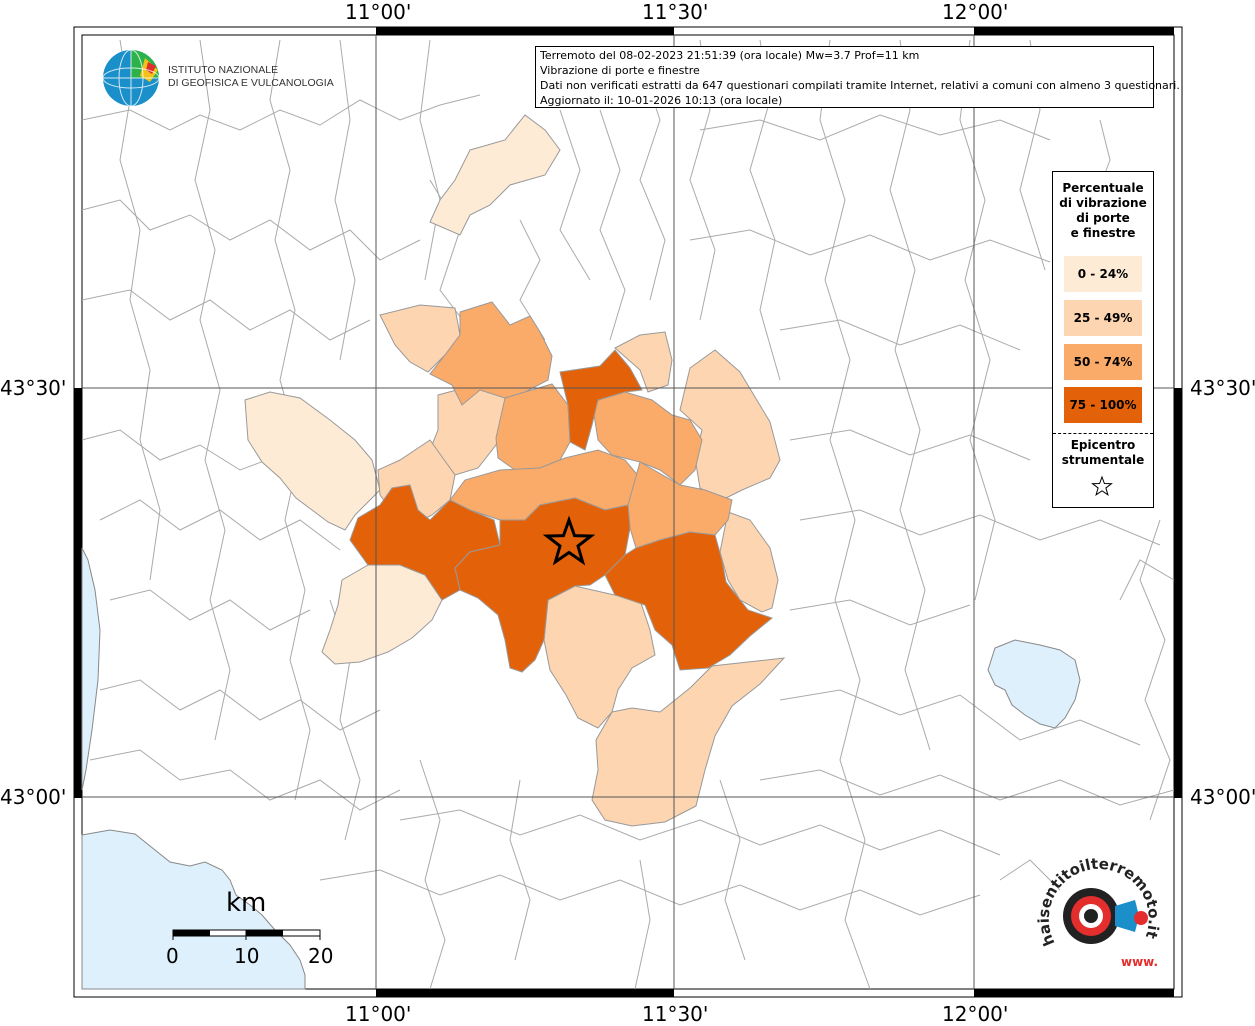 The height and width of the screenshot is (1026, 1255). What do you see at coordinates (1103, 188) in the screenshot?
I see `legend-title-line1: Percentuale` at bounding box center [1103, 188].